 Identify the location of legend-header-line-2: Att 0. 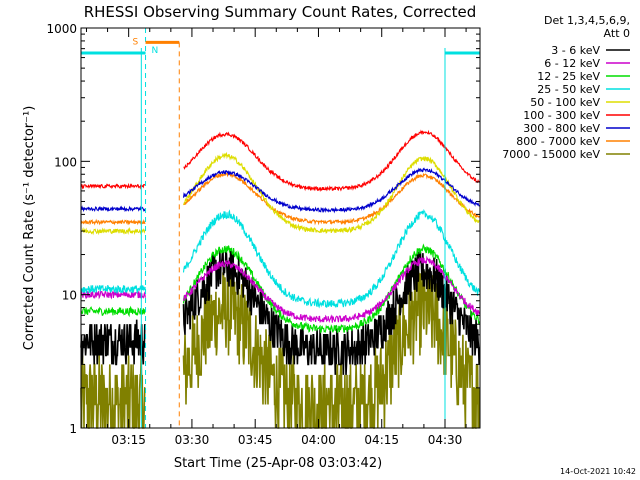
(617, 33).